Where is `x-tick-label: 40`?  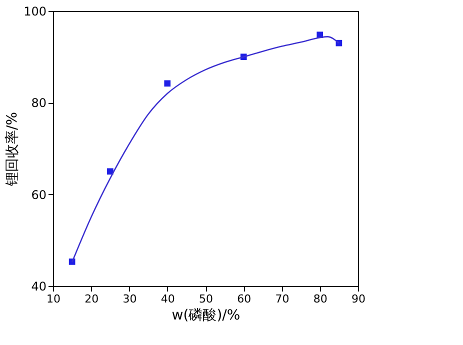 x-tick-label: 40 is located at coordinates (167, 299).